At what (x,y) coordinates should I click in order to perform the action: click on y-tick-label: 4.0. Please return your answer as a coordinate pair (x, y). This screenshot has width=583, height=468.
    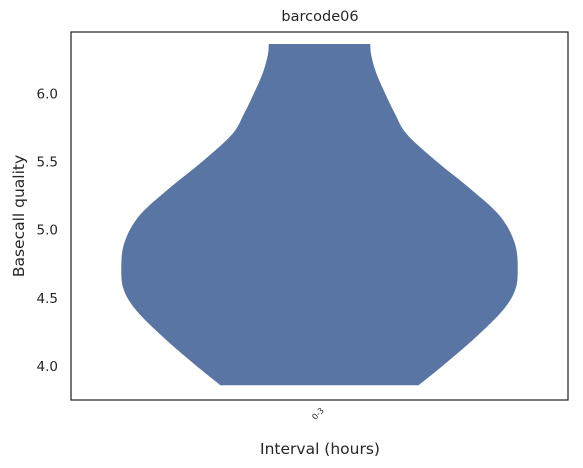
    Looking at the image, I should click on (47, 367).